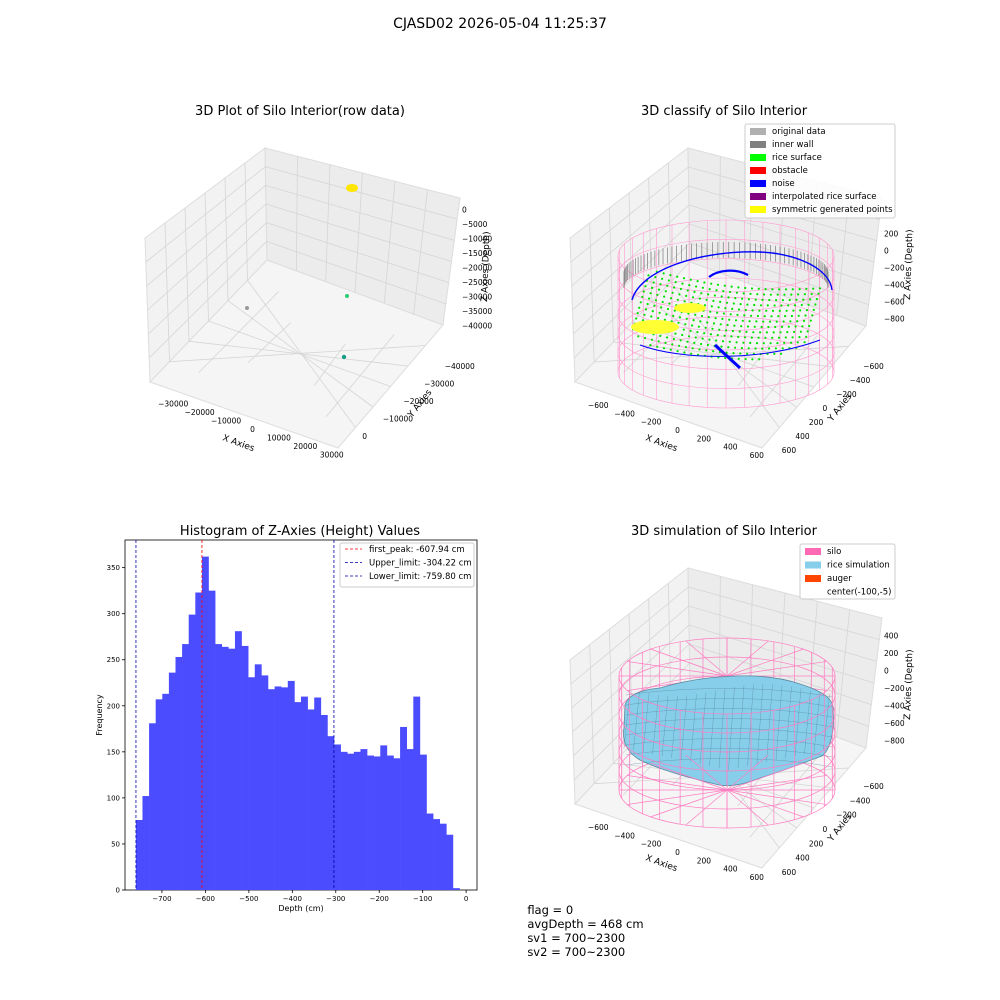 Image resolution: width=1000 pixels, height=1000 pixels. I want to click on x-tick-label: −600, so click(598, 405).